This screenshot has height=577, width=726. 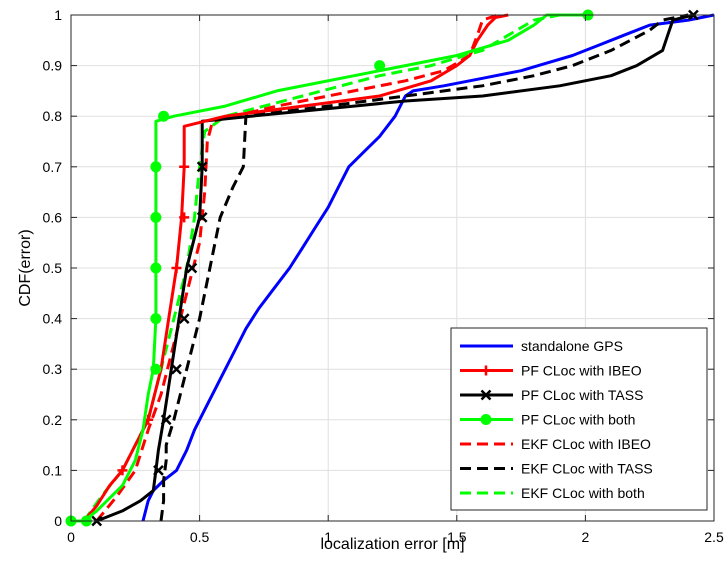 I want to click on x-tick-label: 2.5, so click(x=714, y=537).